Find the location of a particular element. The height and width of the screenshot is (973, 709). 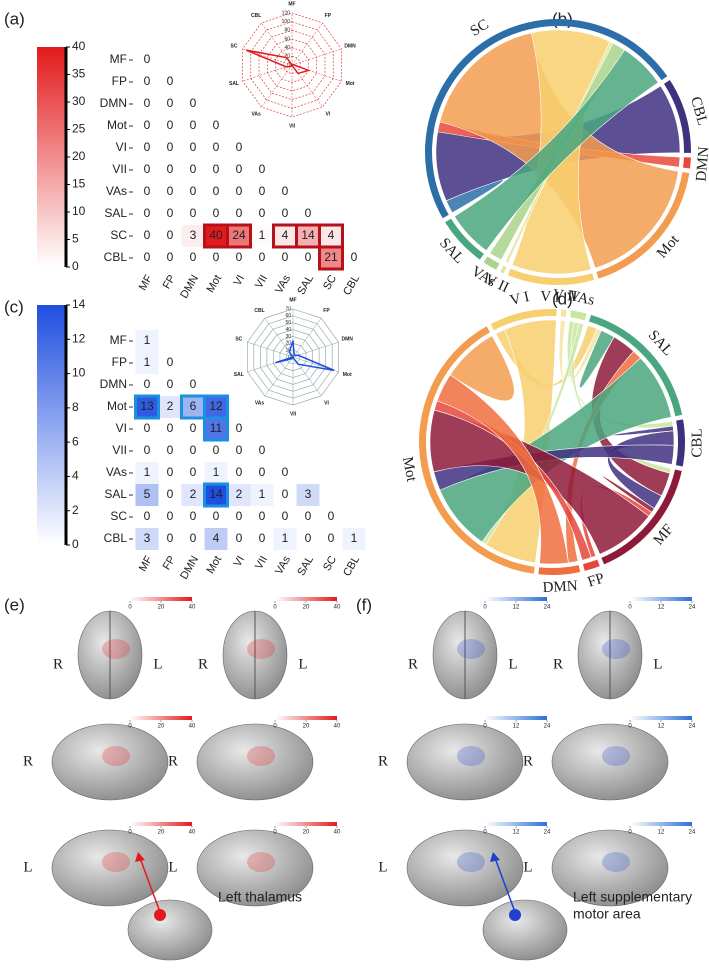

radar-axis-label: CBL is located at coordinates (259, 311).